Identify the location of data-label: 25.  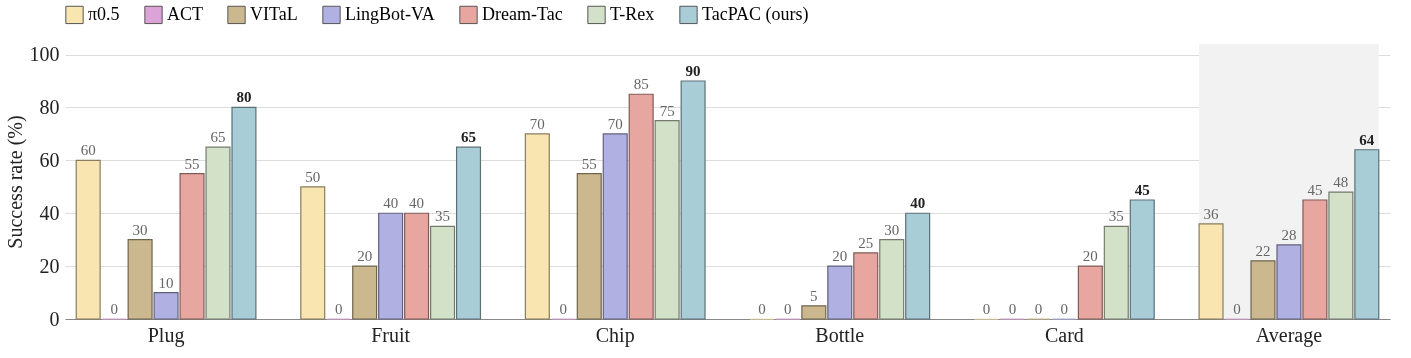
(866, 242).